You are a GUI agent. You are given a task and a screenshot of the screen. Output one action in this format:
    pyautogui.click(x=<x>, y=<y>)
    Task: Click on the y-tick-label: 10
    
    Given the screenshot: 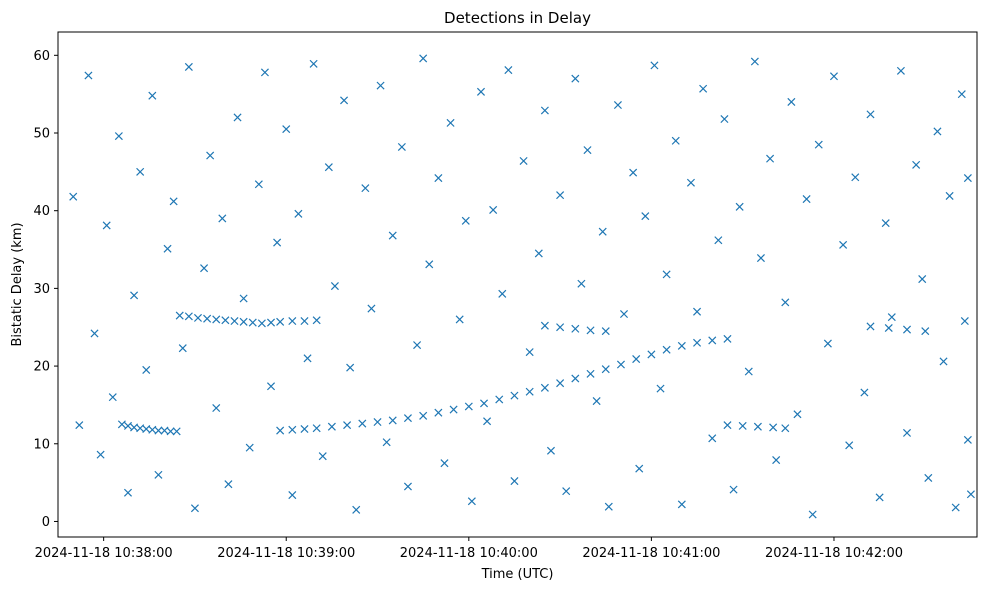 What is the action you would take?
    pyautogui.click(x=41, y=444)
    